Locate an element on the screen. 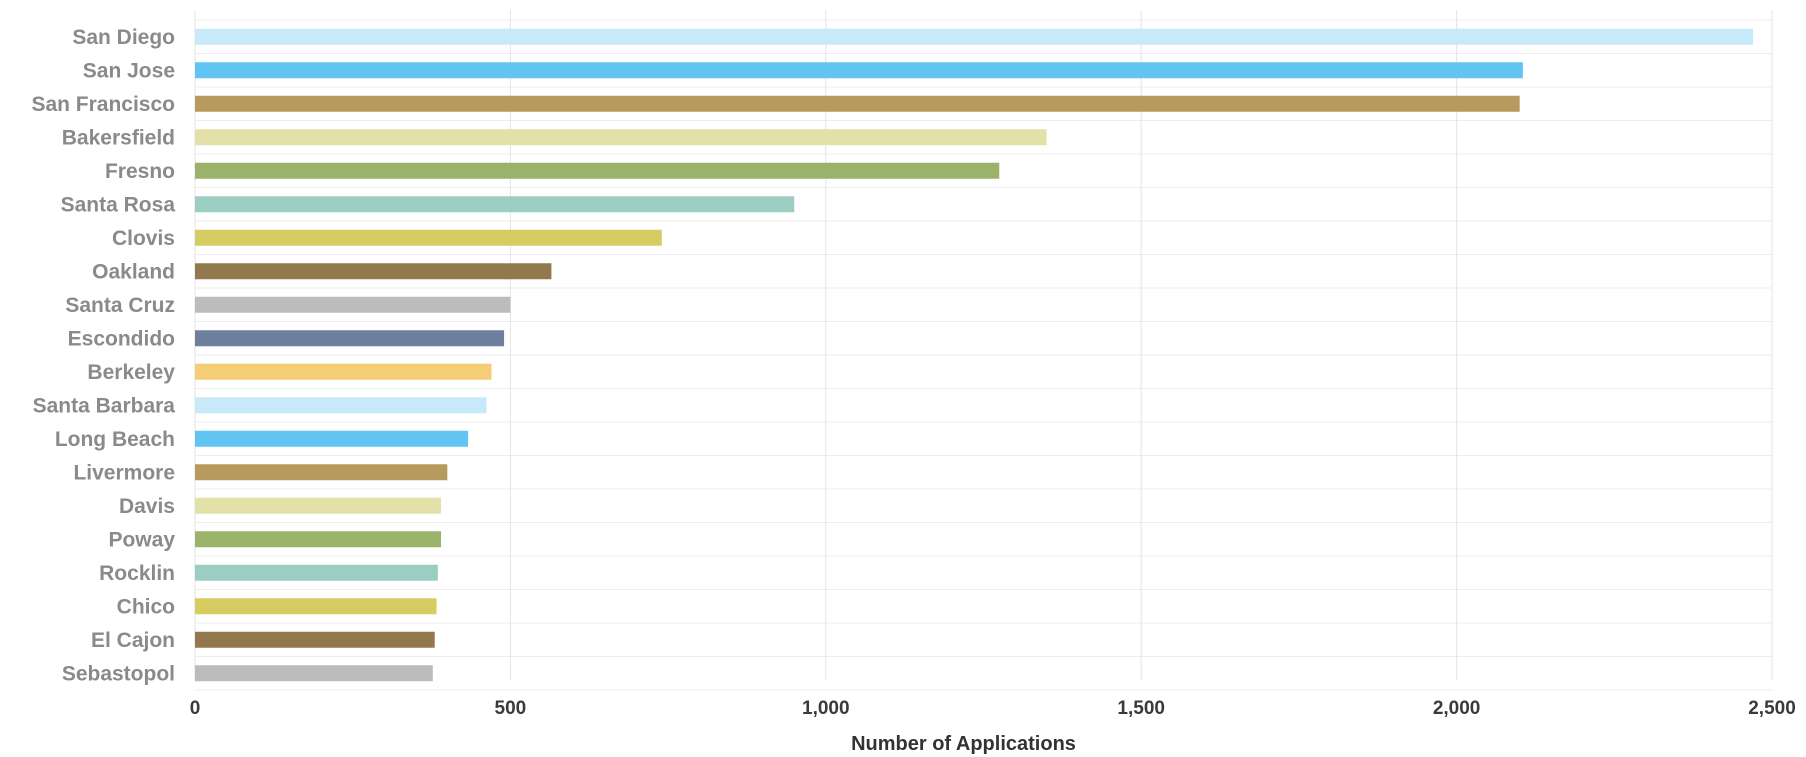 Image resolution: width=1806 pixels, height=757 pixels. category-label: San Jose is located at coordinates (129, 70).